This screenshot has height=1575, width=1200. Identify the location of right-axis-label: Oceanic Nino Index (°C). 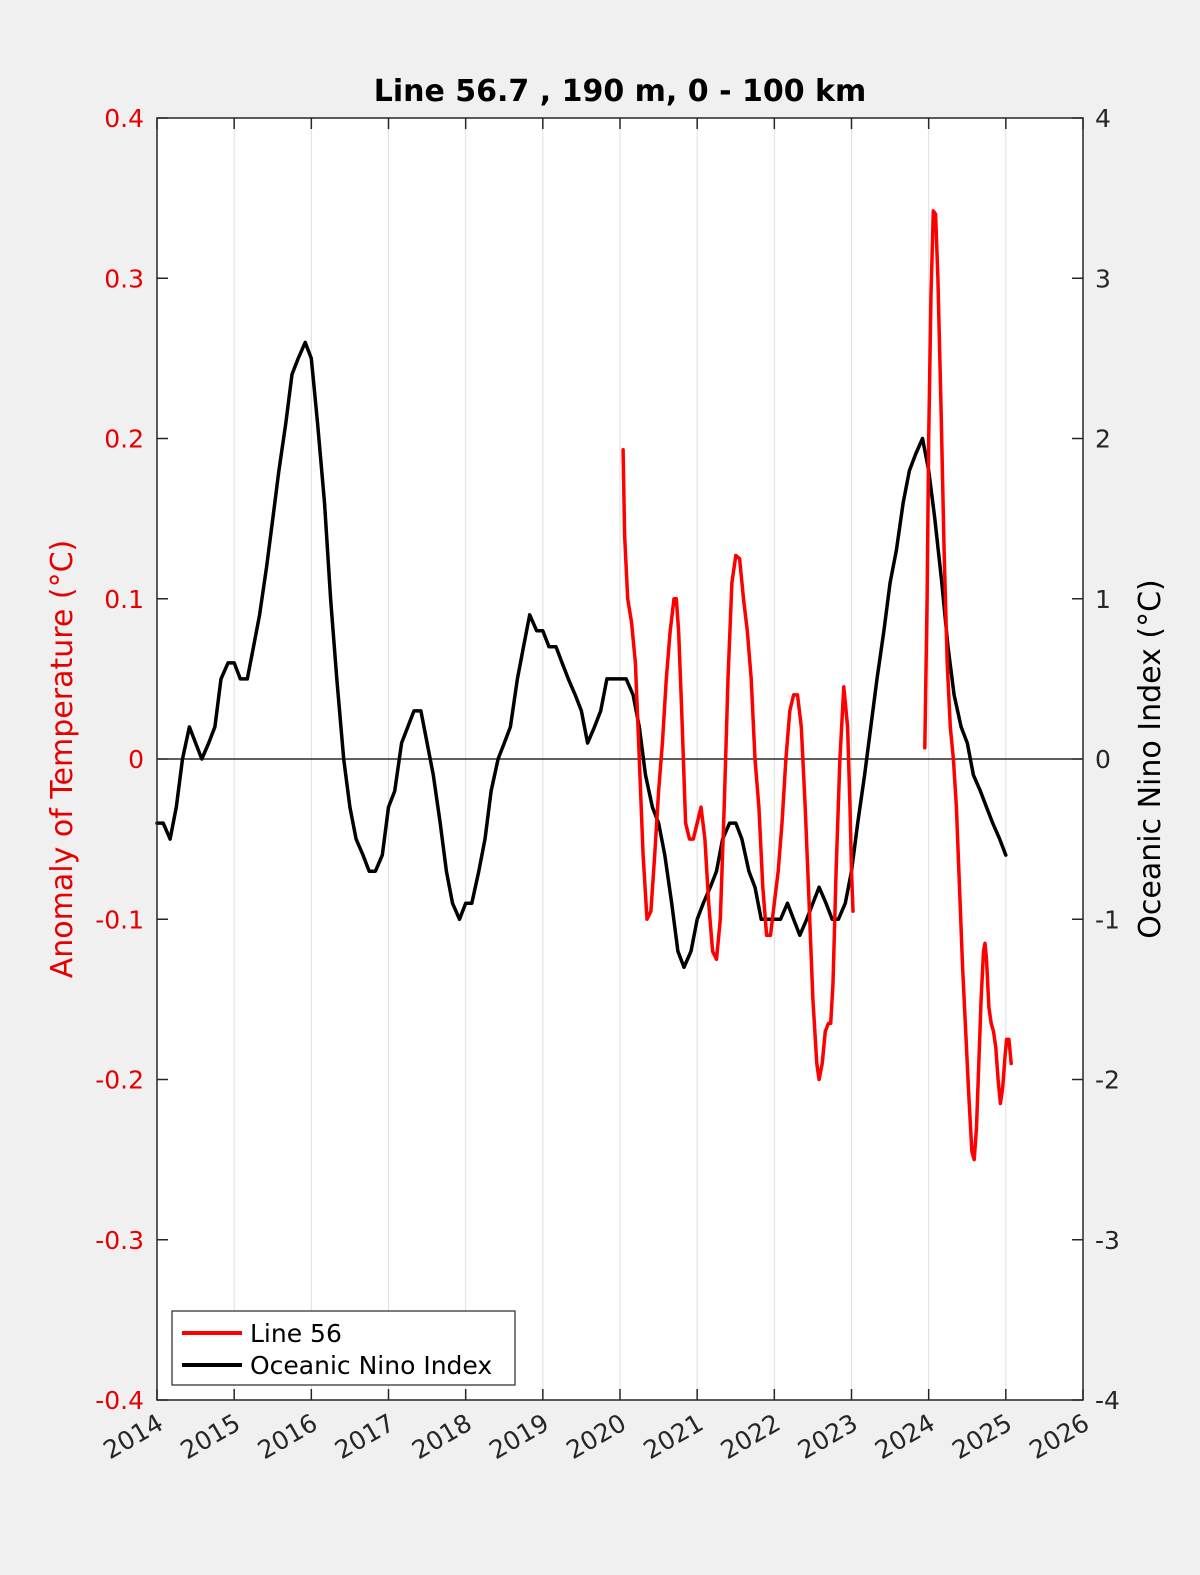
(1150, 759).